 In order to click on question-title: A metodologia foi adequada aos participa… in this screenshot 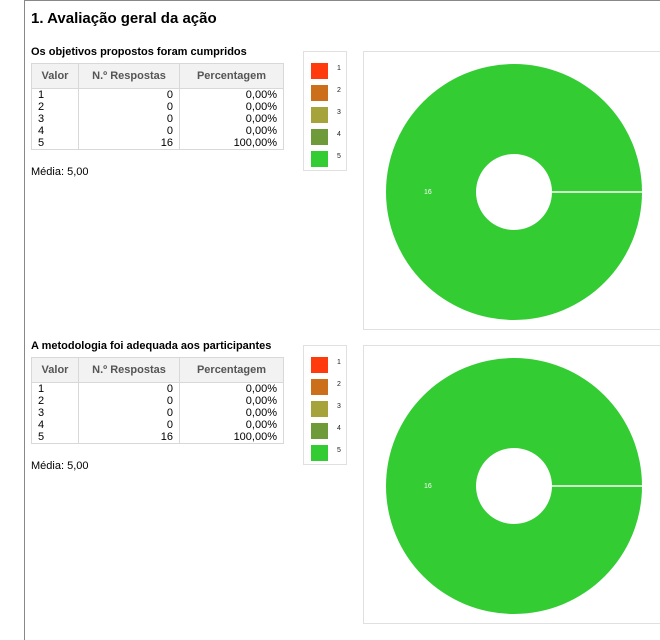, I will do `click(151, 346)`.